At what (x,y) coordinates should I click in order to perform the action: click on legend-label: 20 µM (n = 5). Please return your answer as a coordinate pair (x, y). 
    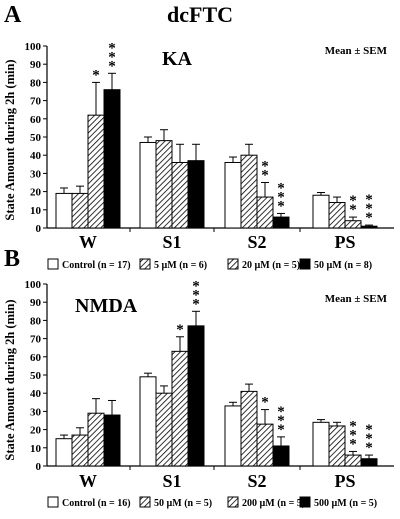
    Looking at the image, I should click on (271, 265).